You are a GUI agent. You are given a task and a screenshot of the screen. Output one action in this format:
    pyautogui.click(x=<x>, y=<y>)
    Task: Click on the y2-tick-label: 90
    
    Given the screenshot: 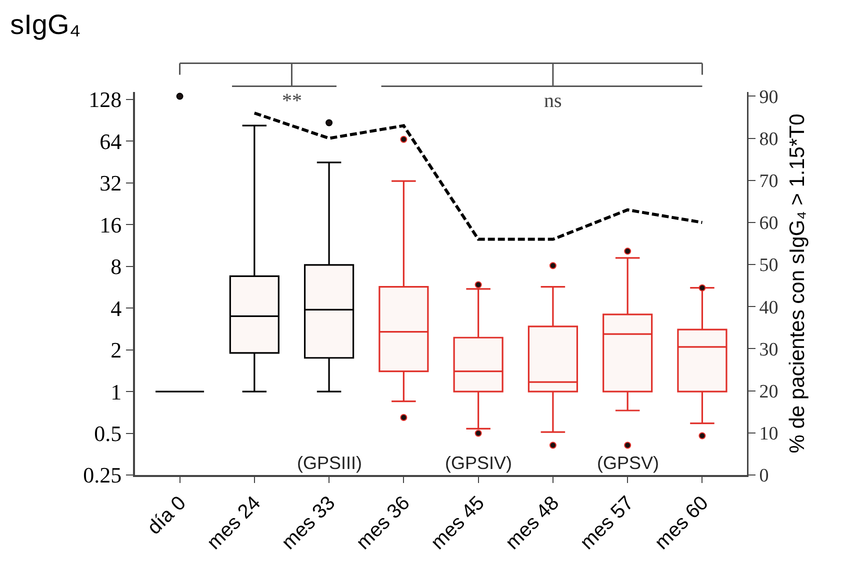 What is the action you would take?
    pyautogui.click(x=768, y=97)
    